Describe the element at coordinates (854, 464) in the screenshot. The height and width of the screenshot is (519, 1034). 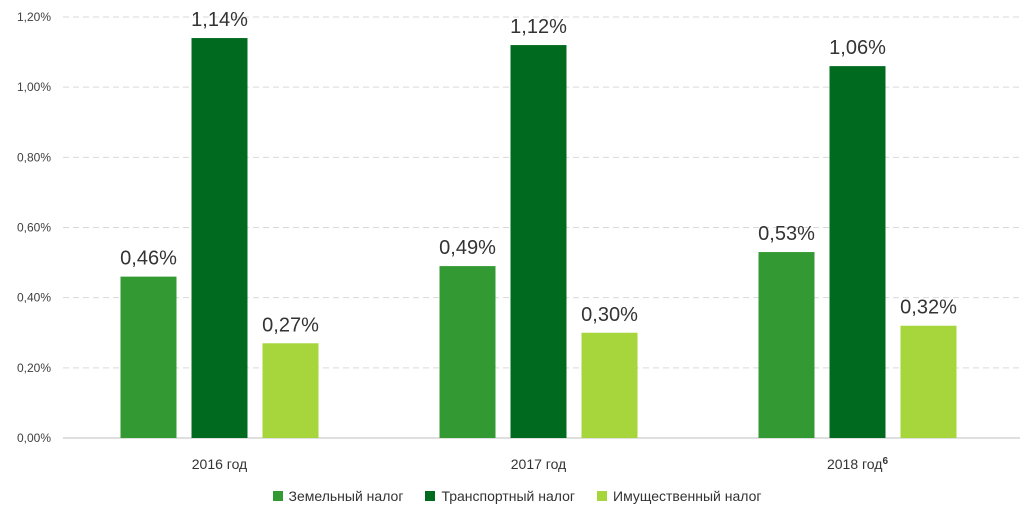
I see `x-tick-label-text: 2018 год` at that location.